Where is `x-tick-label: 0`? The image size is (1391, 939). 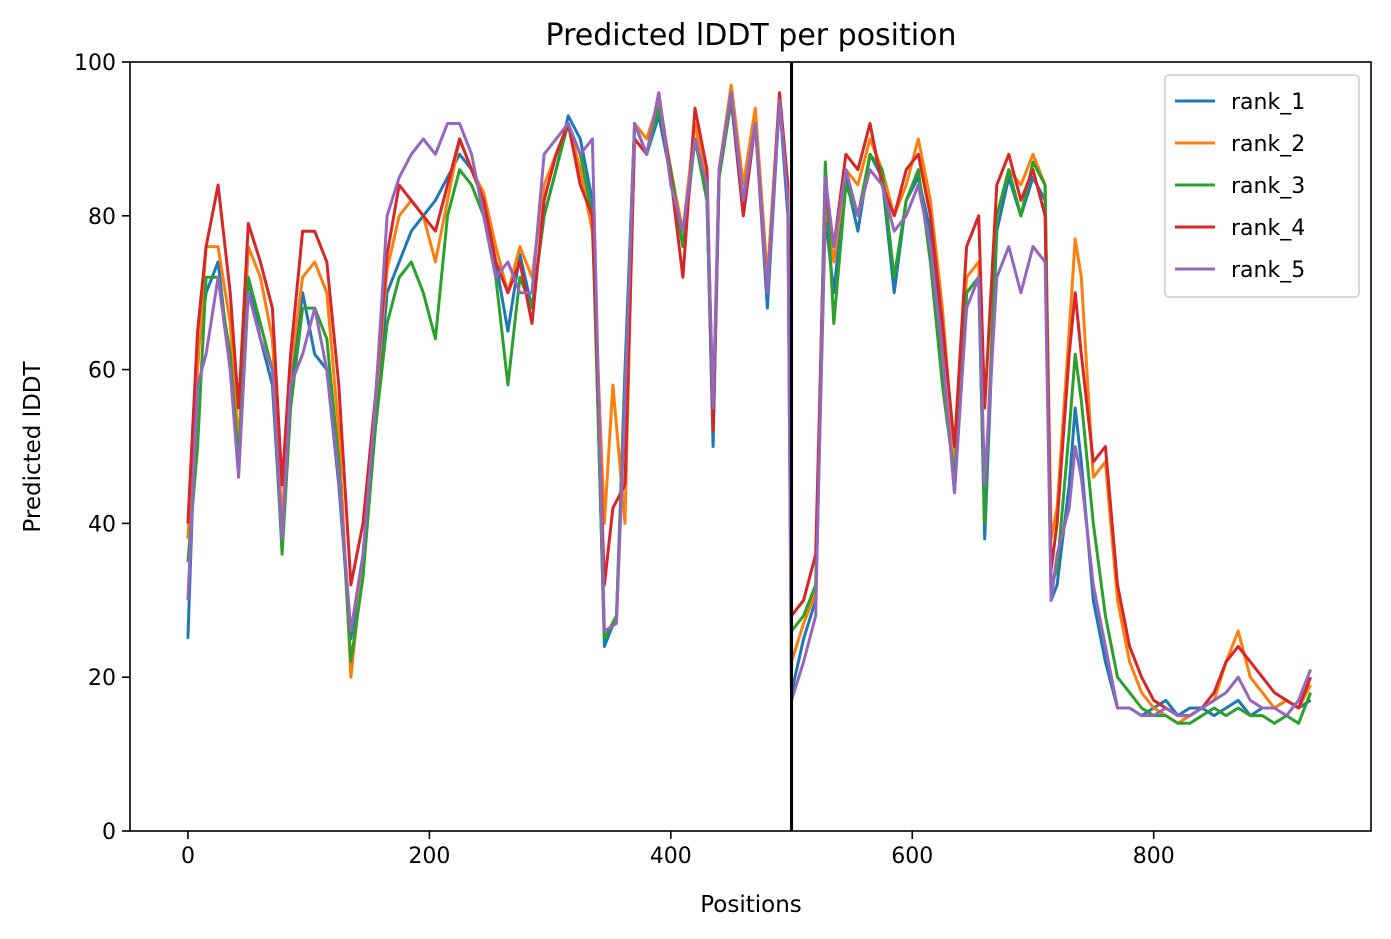 x-tick-label: 0 is located at coordinates (188, 856).